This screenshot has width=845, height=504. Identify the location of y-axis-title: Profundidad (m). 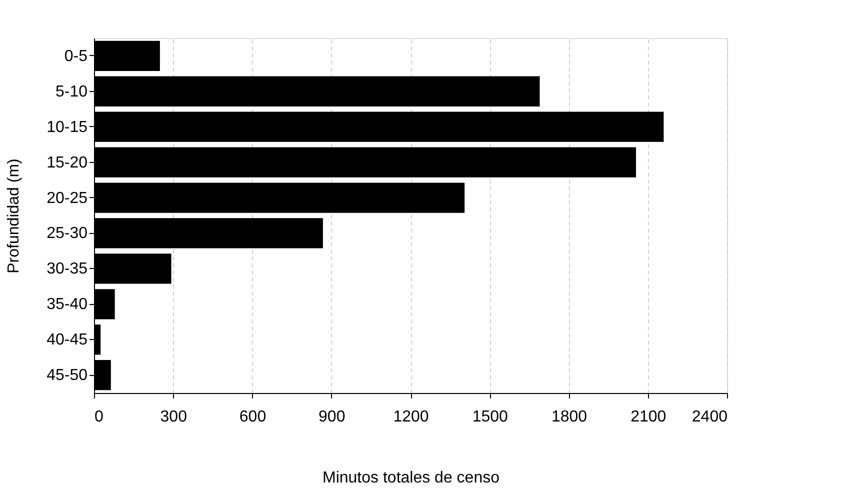
(14, 216).